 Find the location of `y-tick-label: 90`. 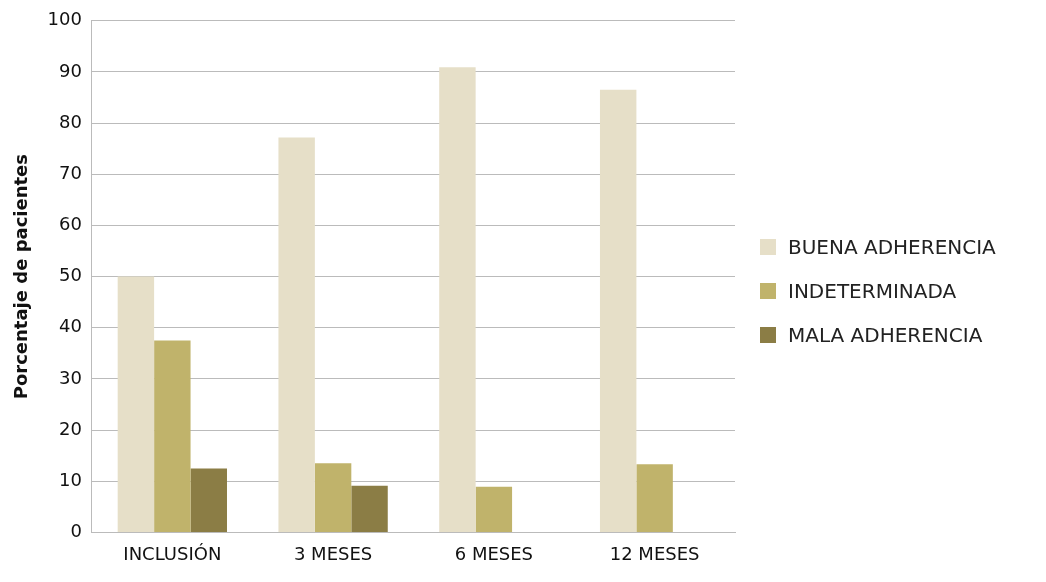

y-tick-label: 90 is located at coordinates (70, 70).